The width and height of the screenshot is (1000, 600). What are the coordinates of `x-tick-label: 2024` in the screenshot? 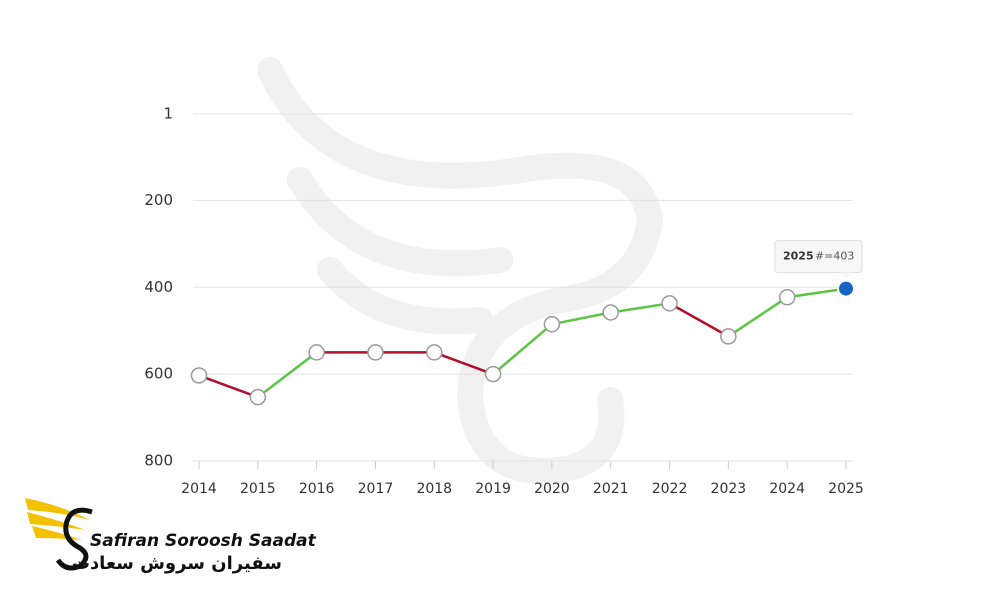 It's located at (787, 489).